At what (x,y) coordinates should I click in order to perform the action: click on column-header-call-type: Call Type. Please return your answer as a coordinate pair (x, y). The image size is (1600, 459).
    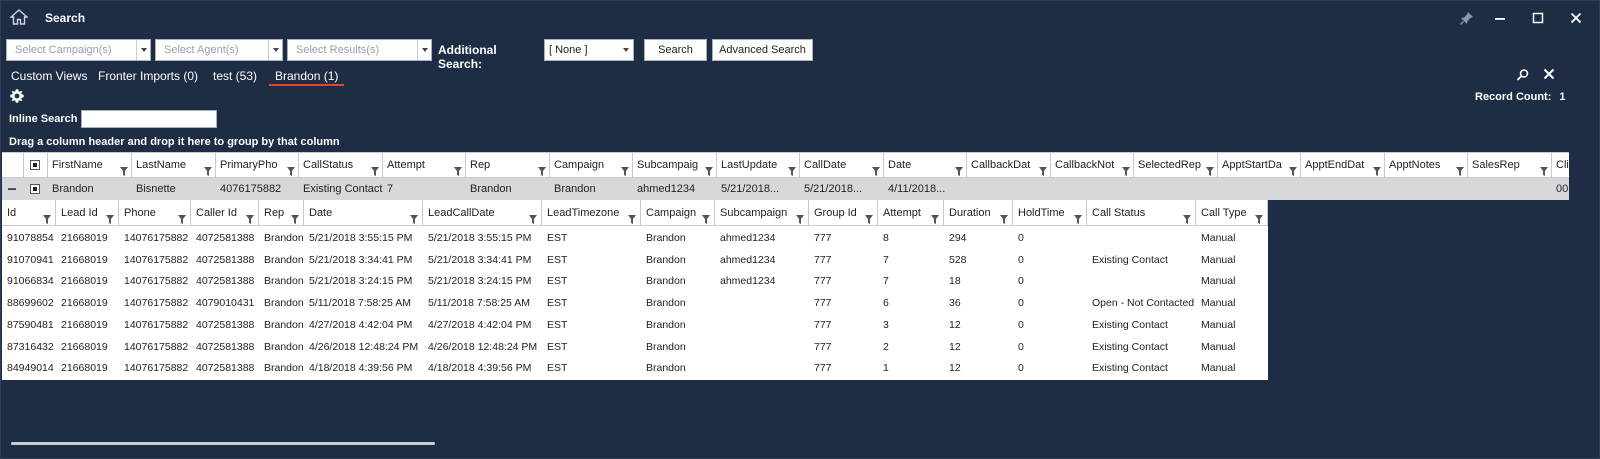
    Looking at the image, I should click on (1232, 213).